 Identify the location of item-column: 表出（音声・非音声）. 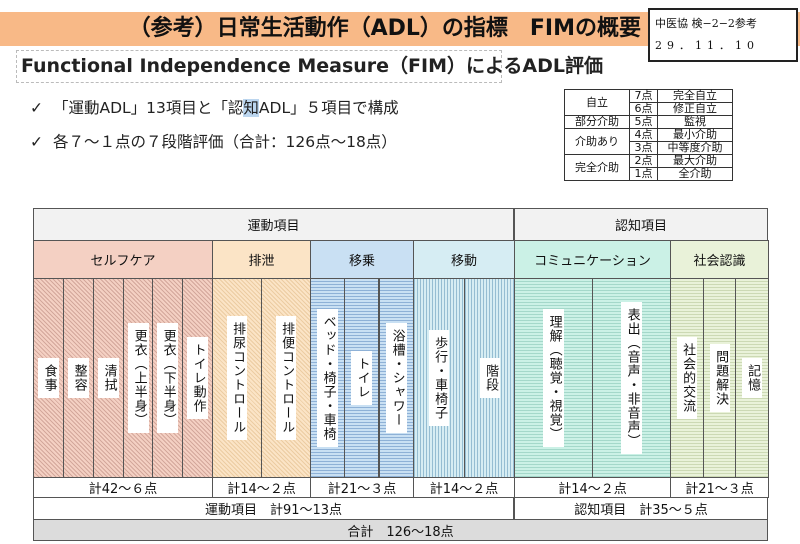
(631, 378).